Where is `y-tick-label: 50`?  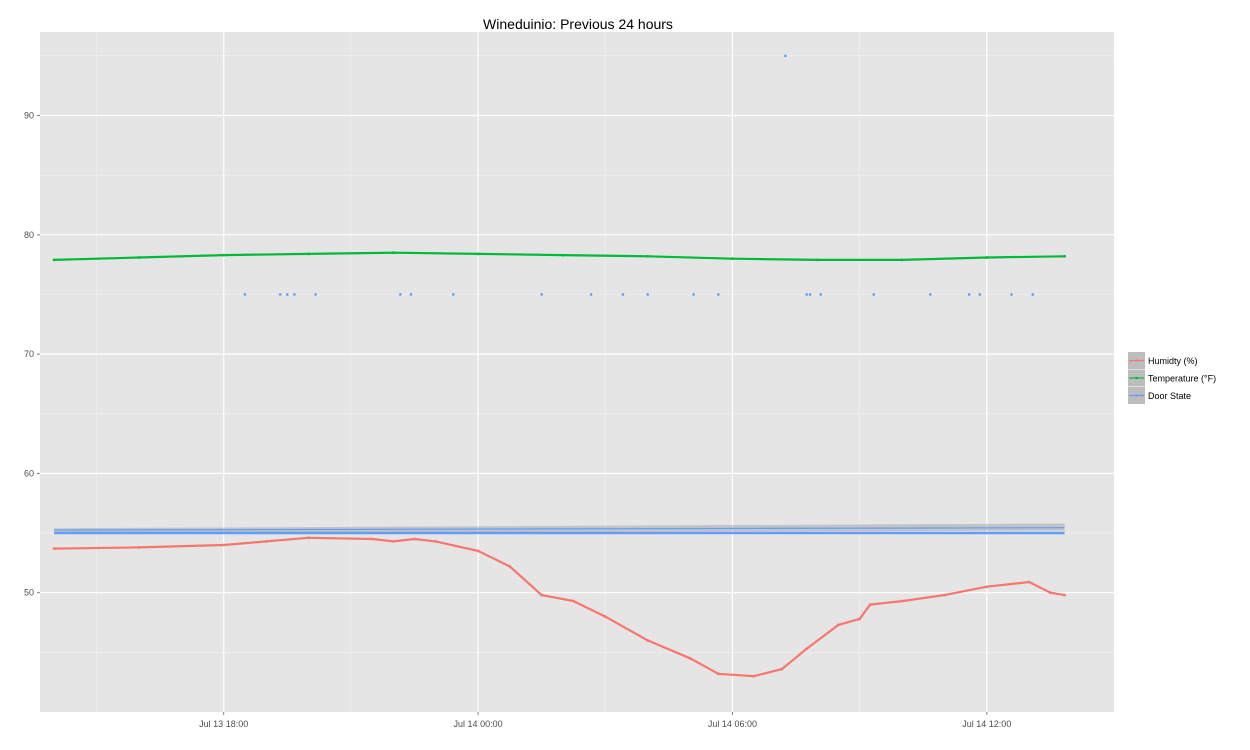 y-tick-label: 50 is located at coordinates (29, 593).